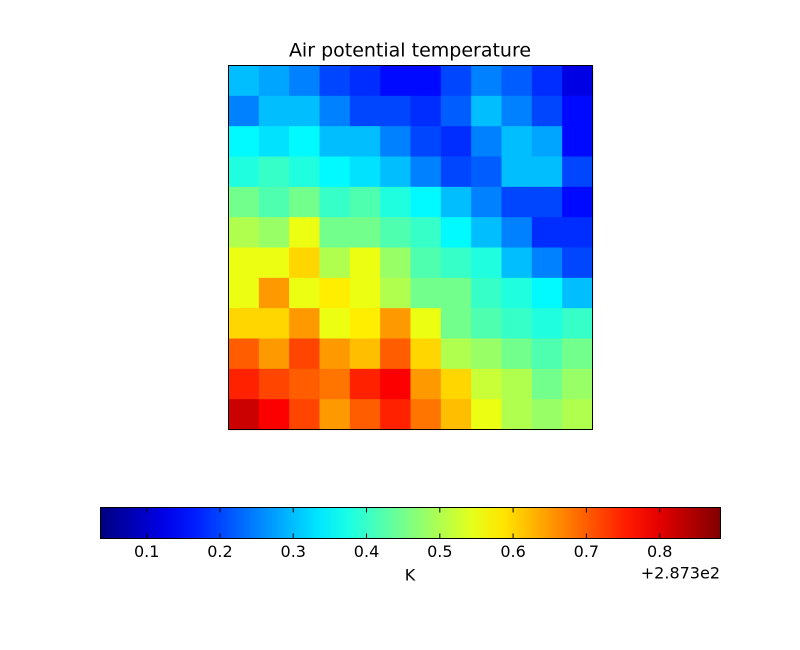  I want to click on colorbar, so click(410, 523).